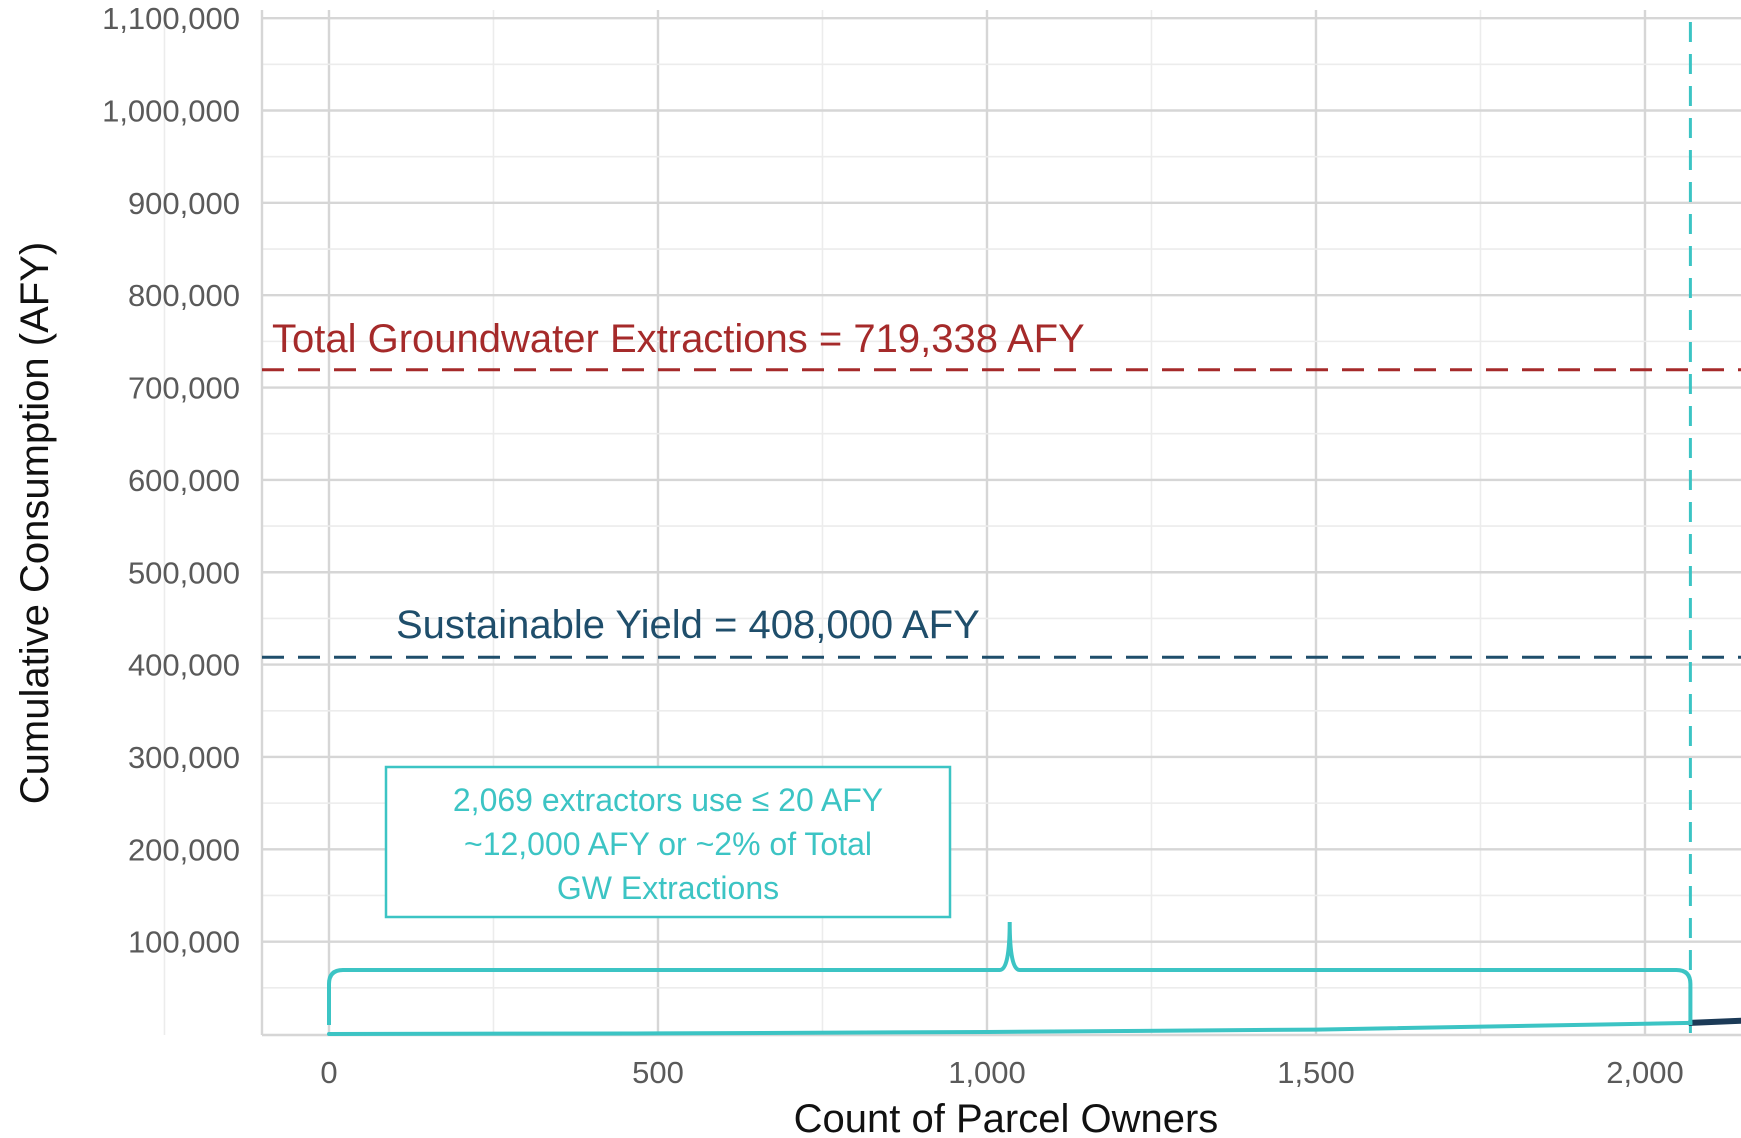 The height and width of the screenshot is (1138, 1741). Describe the element at coordinates (328, 1072) in the screenshot. I see `x-tick-label: 0` at that location.